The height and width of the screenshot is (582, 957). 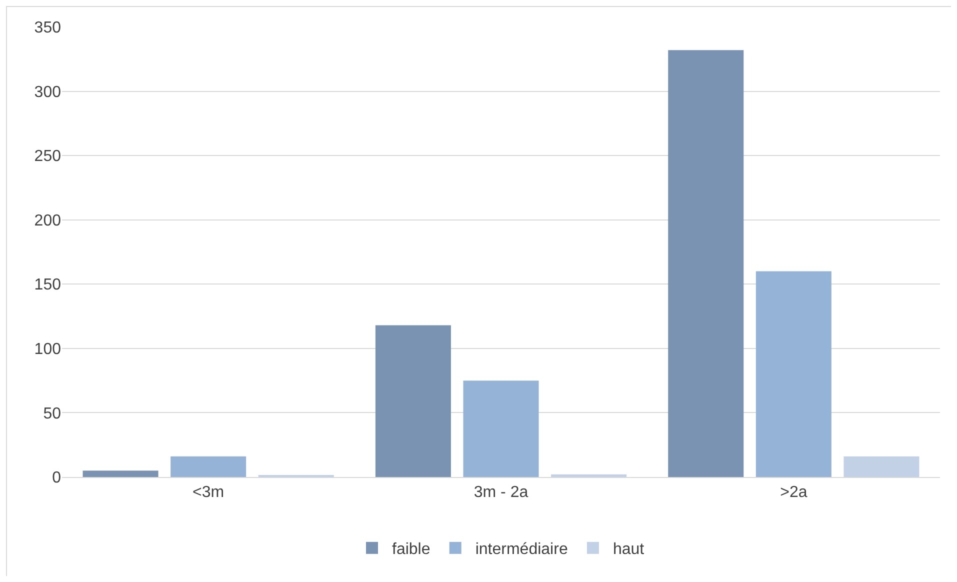 What do you see at coordinates (48, 28) in the screenshot?
I see `y-tick-label: 350` at bounding box center [48, 28].